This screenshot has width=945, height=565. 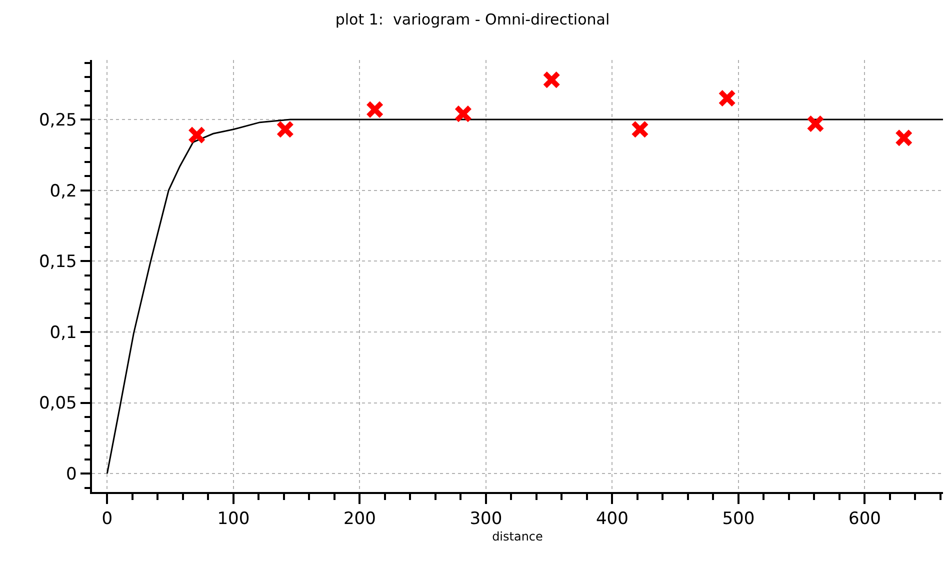 What do you see at coordinates (107, 519) in the screenshot?
I see `x-tick-label: 0` at bounding box center [107, 519].